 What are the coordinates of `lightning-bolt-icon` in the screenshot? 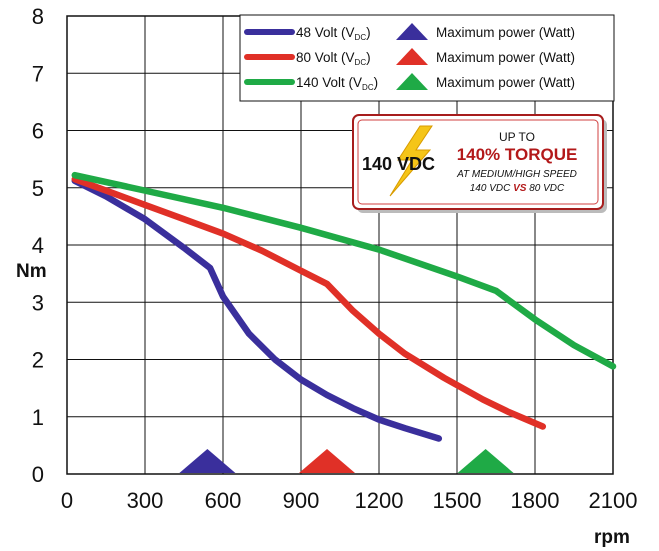 It's located at (411, 161).